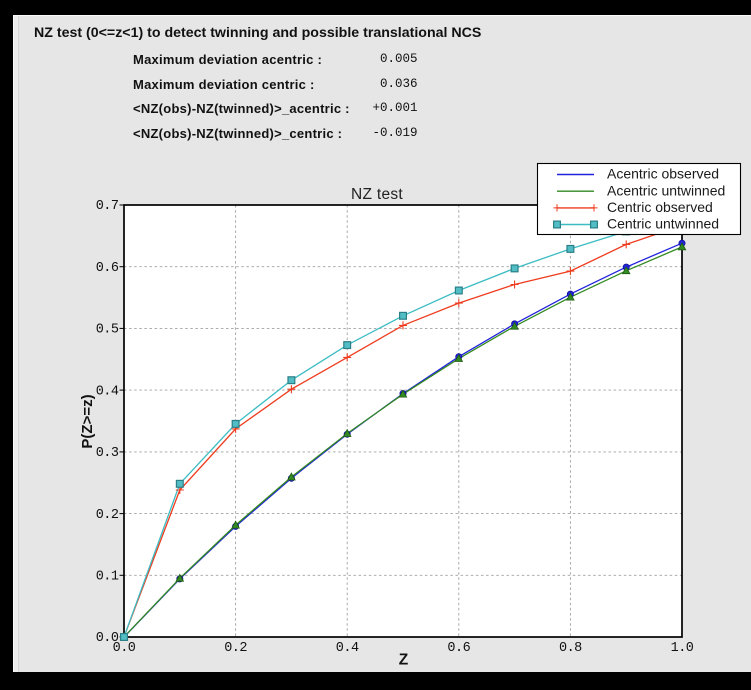 The width and height of the screenshot is (751, 690). Describe the element at coordinates (570, 648) in the screenshot. I see `svg-text: 0.8` at that location.